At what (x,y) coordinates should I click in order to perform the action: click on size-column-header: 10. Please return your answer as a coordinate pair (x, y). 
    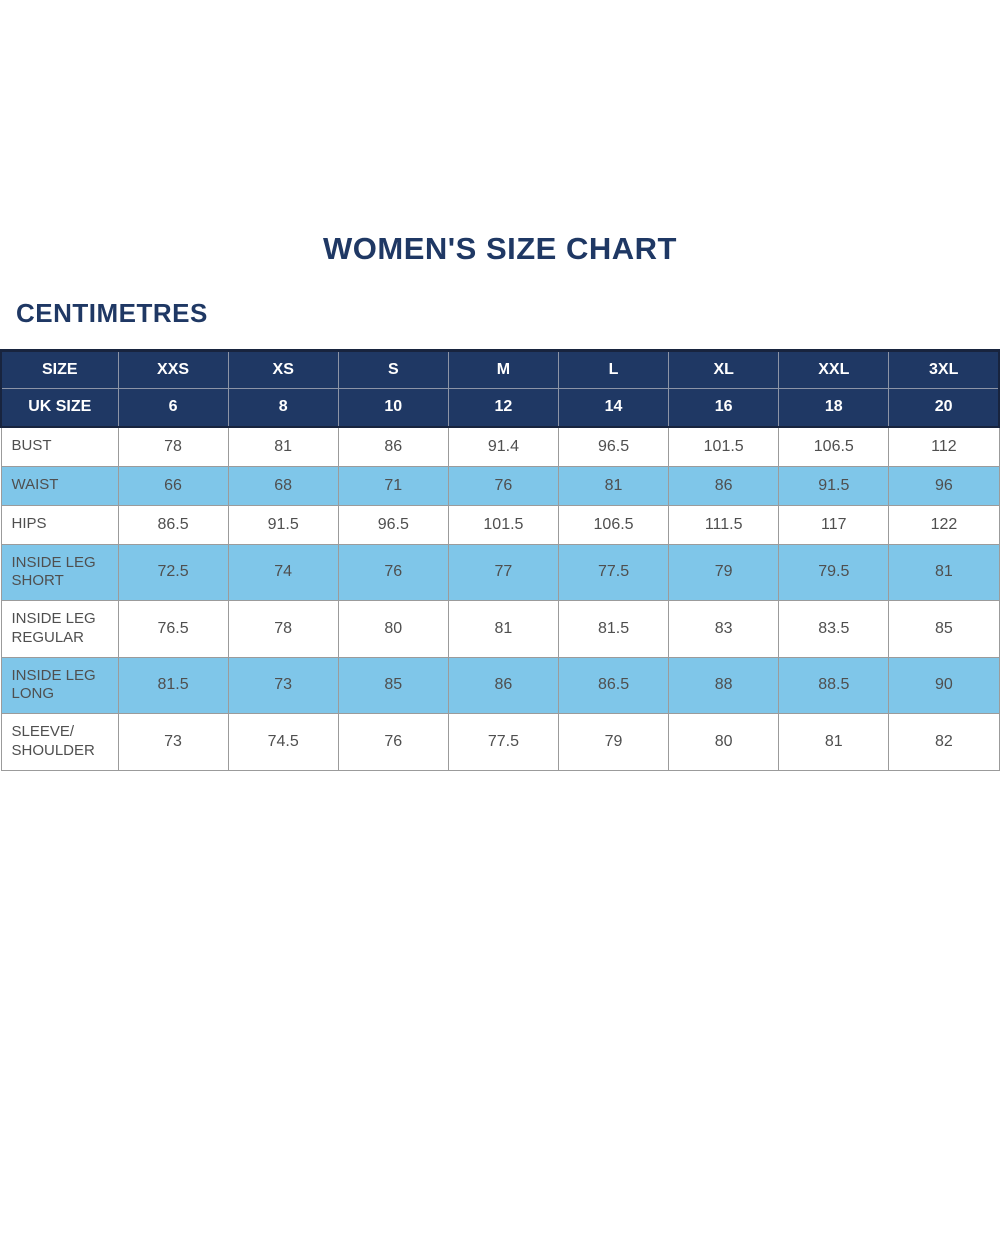
    Looking at the image, I should click on (393, 408).